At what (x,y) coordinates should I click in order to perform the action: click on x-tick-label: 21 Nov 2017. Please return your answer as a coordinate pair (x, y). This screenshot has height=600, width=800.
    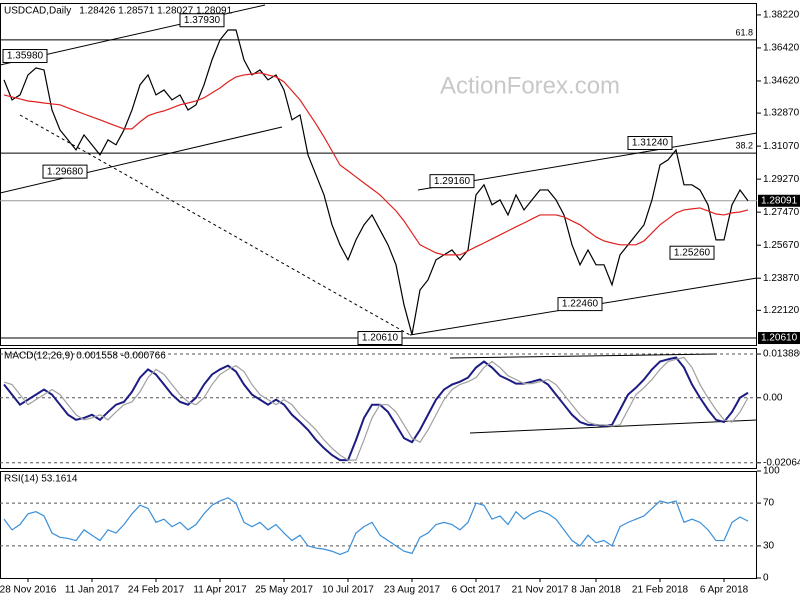
    Looking at the image, I should click on (540, 590).